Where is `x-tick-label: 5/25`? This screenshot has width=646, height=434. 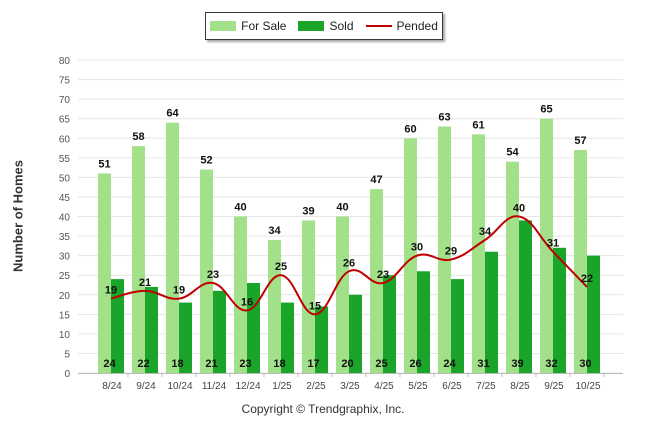 x-tick-label: 5/25 is located at coordinates (418, 386).